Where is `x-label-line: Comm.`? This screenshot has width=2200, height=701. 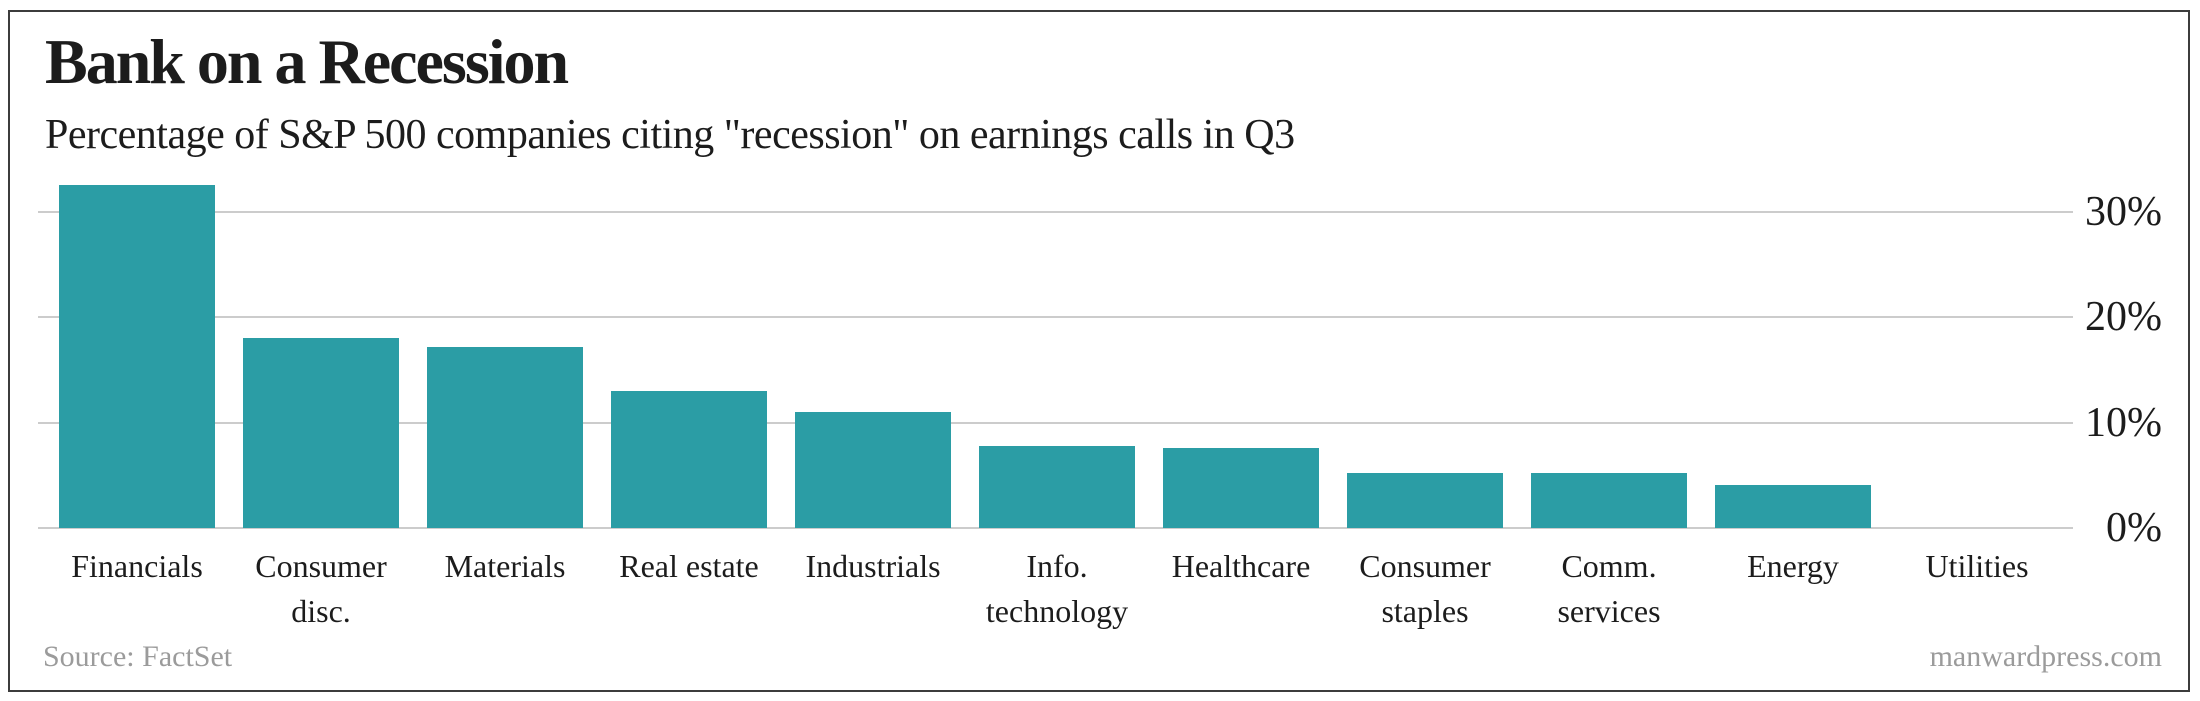
x-label-line: Comm. is located at coordinates (1609, 566).